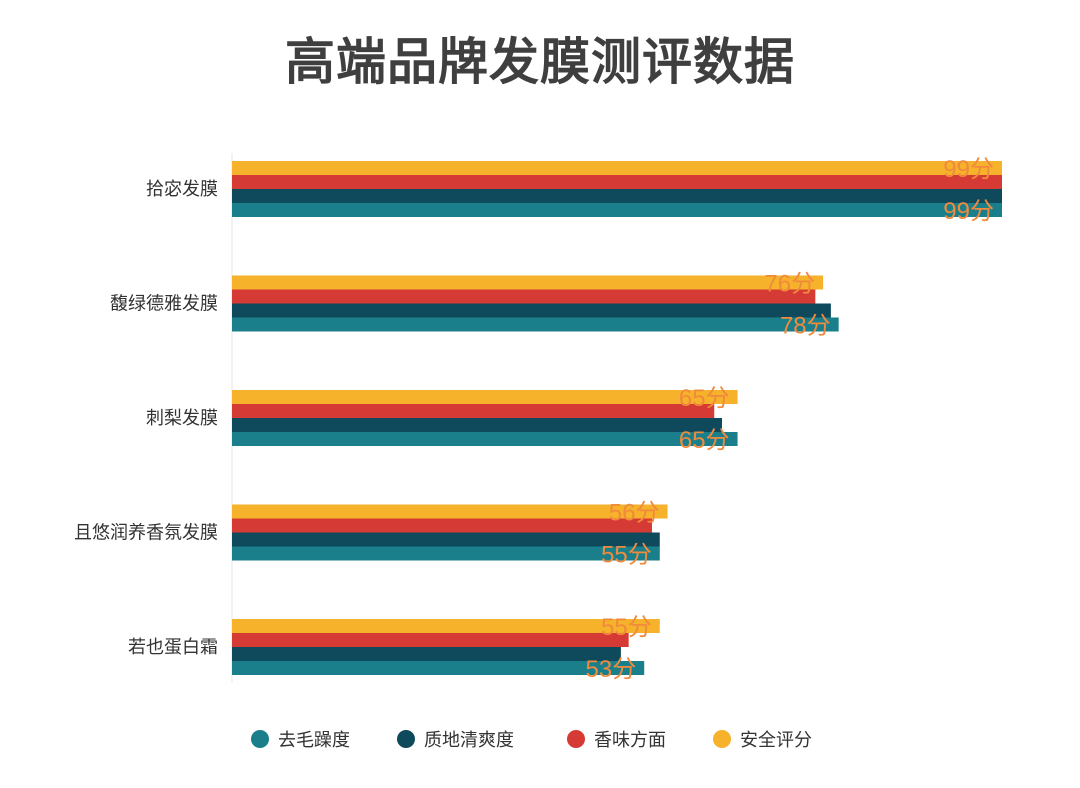 The height and width of the screenshot is (788, 1080). What do you see at coordinates (146, 533) in the screenshot?
I see `category-label: 且悠润养香氛发膜` at bounding box center [146, 533].